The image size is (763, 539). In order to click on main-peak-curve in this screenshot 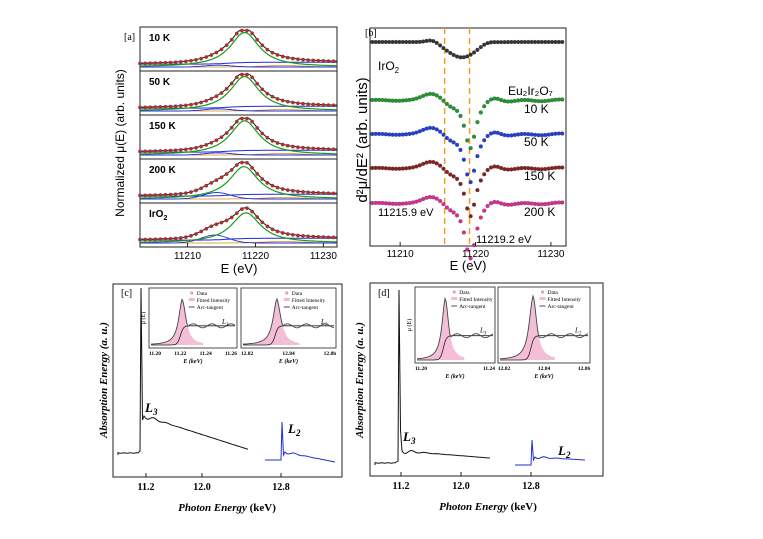, I will do `click(238, 227)`.